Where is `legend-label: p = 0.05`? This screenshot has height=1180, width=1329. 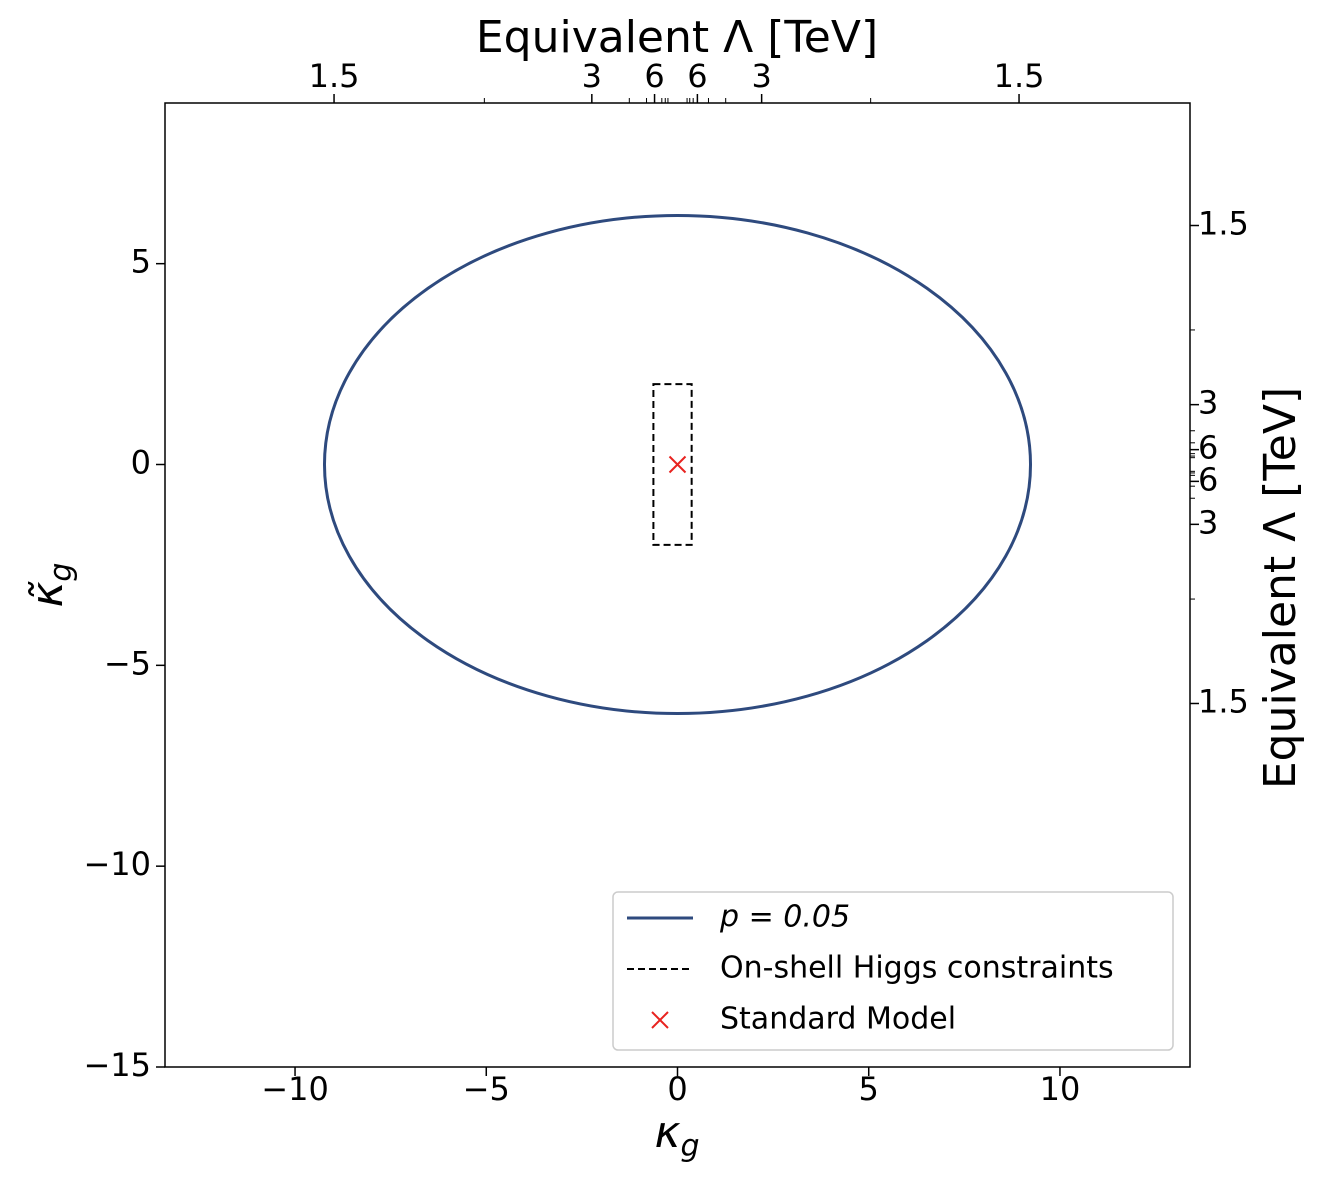
legend-label: p = 0.05 is located at coordinates (784, 917).